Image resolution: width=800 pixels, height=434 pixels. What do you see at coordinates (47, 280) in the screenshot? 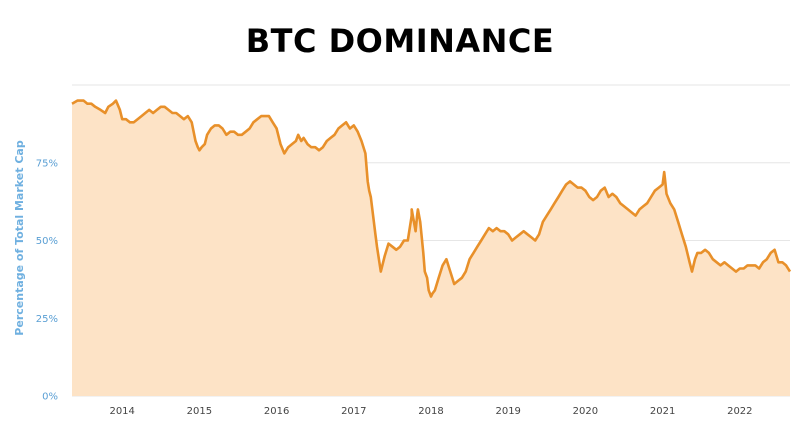
I see `y-tick-labels: 0% 25% 50% 75%` at bounding box center [47, 280].